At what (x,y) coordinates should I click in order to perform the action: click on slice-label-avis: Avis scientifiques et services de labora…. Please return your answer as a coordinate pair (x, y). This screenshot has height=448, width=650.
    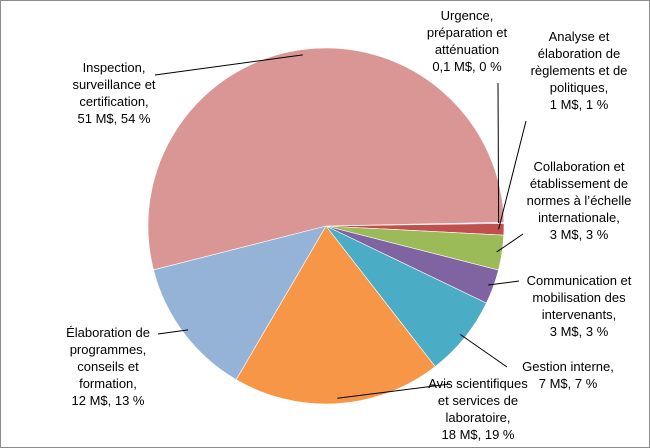
    Looking at the image, I should click on (478, 409).